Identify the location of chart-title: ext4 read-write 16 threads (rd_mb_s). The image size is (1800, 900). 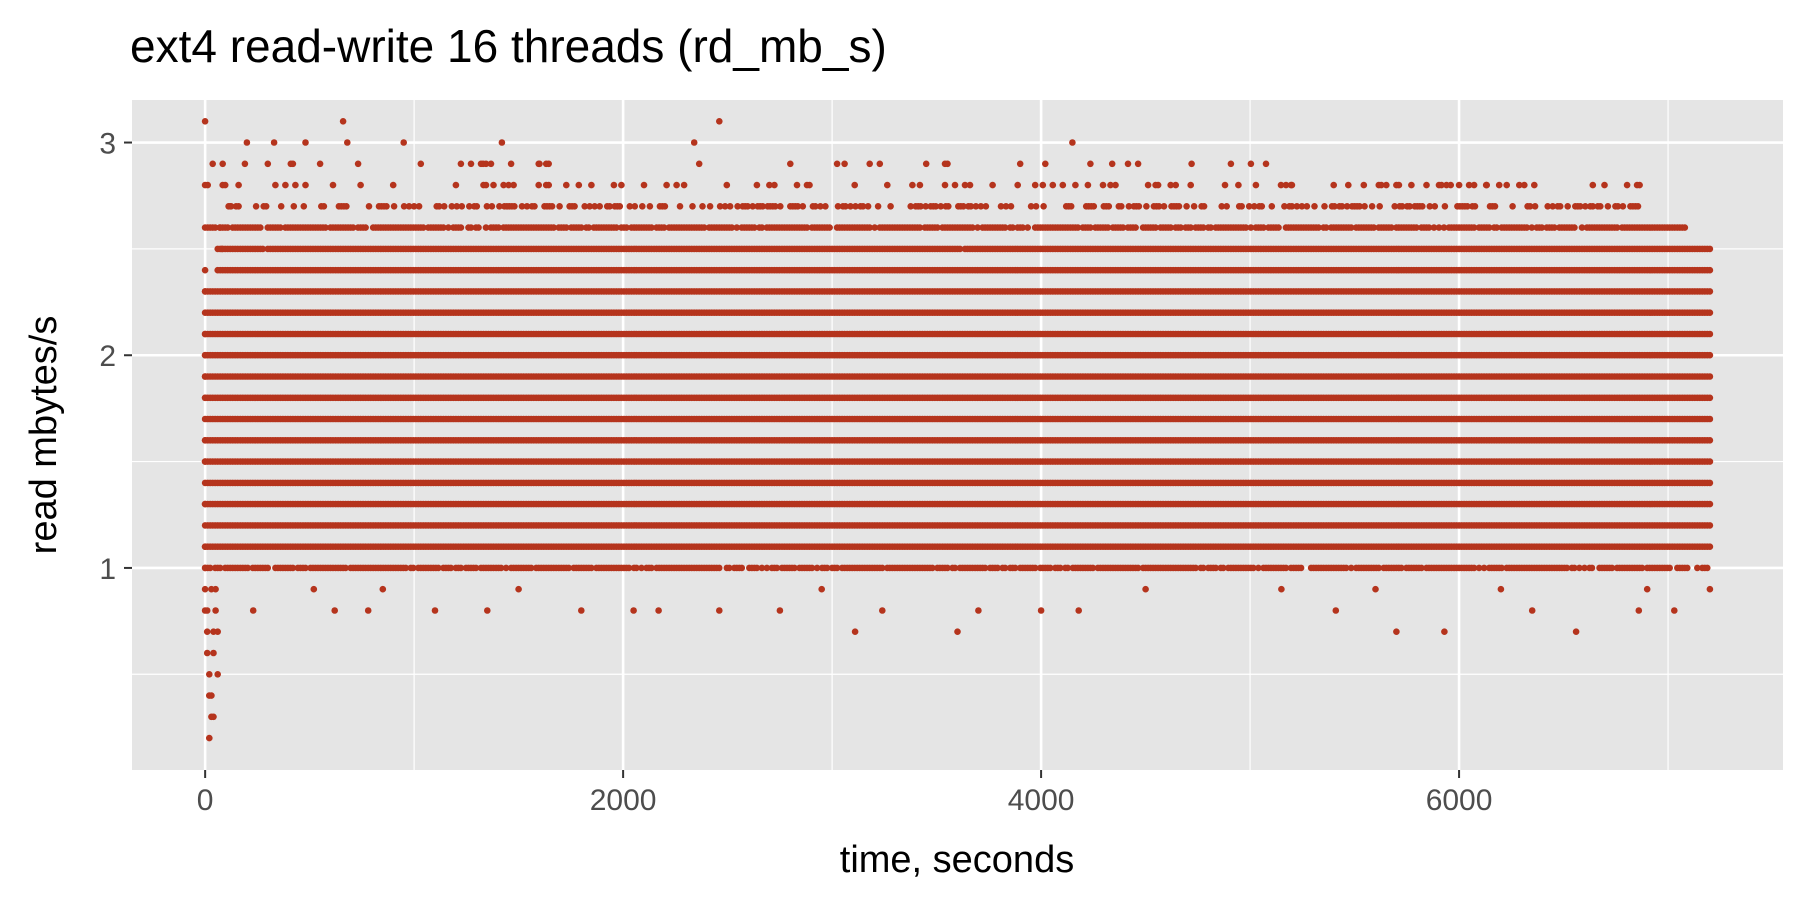
(508, 46).